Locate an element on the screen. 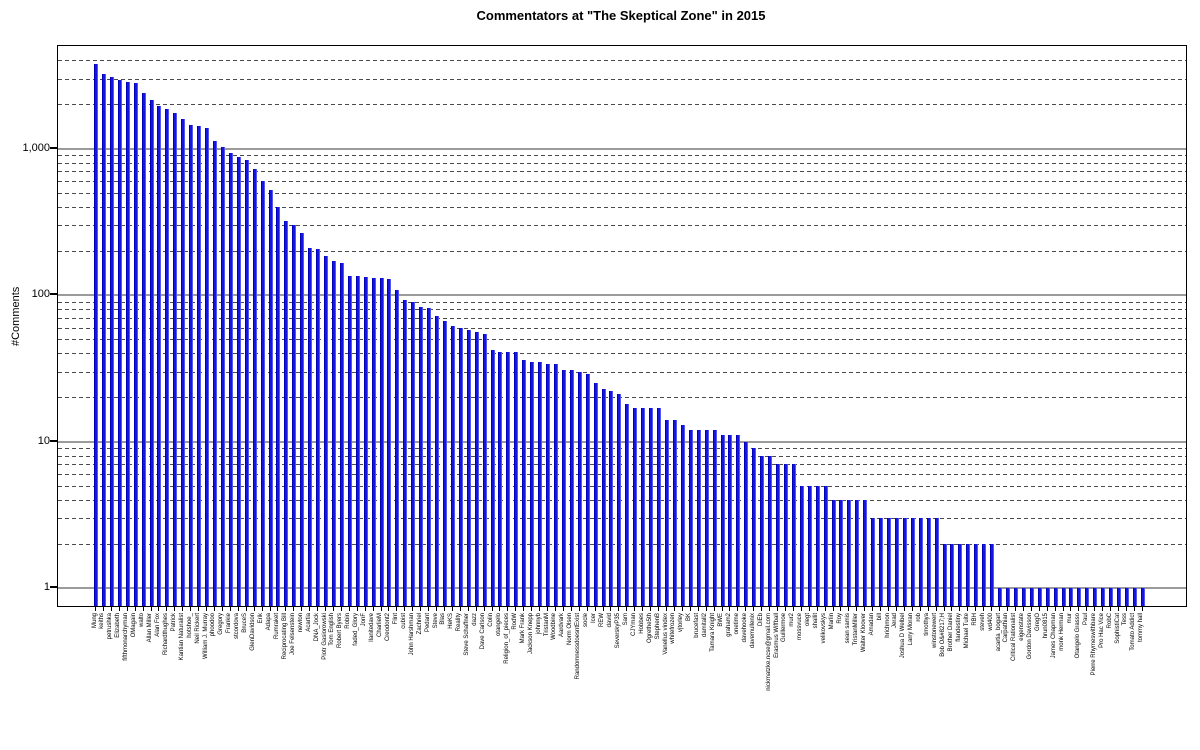  x-axis-tick-label: Rumraket is located at coordinates (276, 626).